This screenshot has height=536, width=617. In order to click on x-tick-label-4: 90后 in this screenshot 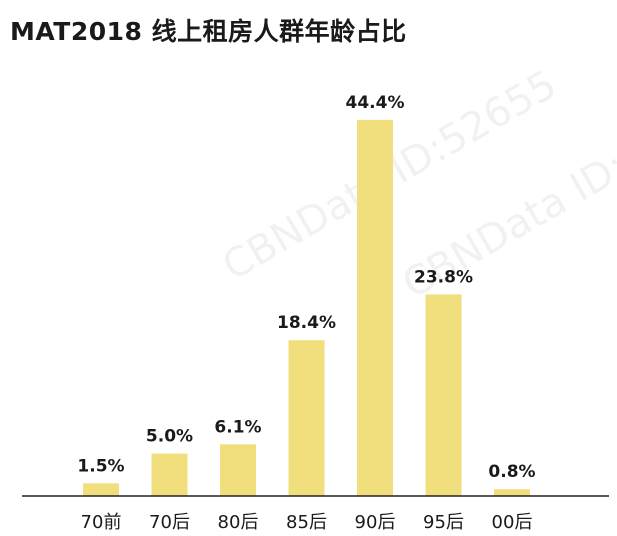, I will do `click(375, 522)`.